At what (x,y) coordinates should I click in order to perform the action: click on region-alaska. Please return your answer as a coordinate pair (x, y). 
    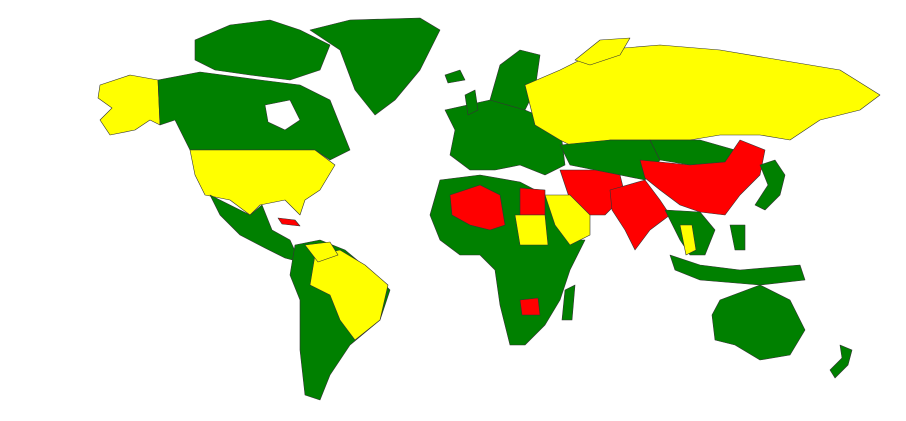
    Looking at the image, I should click on (129, 105).